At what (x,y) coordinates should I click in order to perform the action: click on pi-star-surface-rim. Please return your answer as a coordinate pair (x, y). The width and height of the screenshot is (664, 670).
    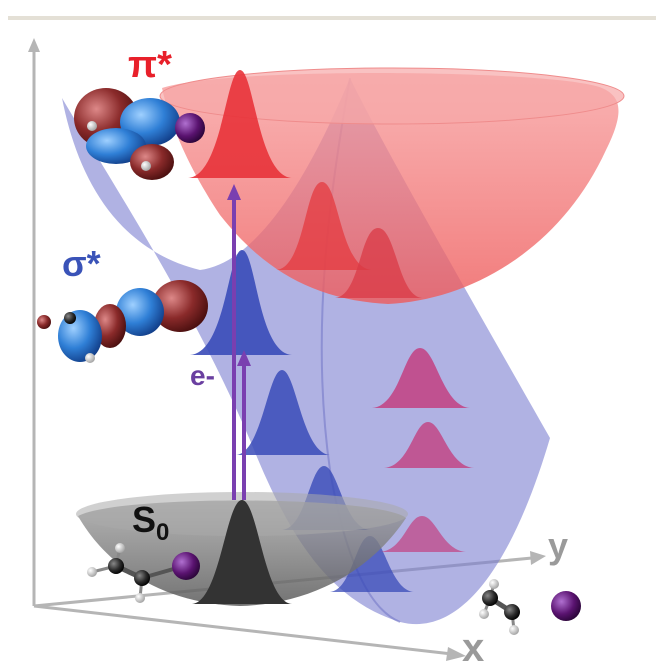
    Looking at the image, I should click on (392, 96).